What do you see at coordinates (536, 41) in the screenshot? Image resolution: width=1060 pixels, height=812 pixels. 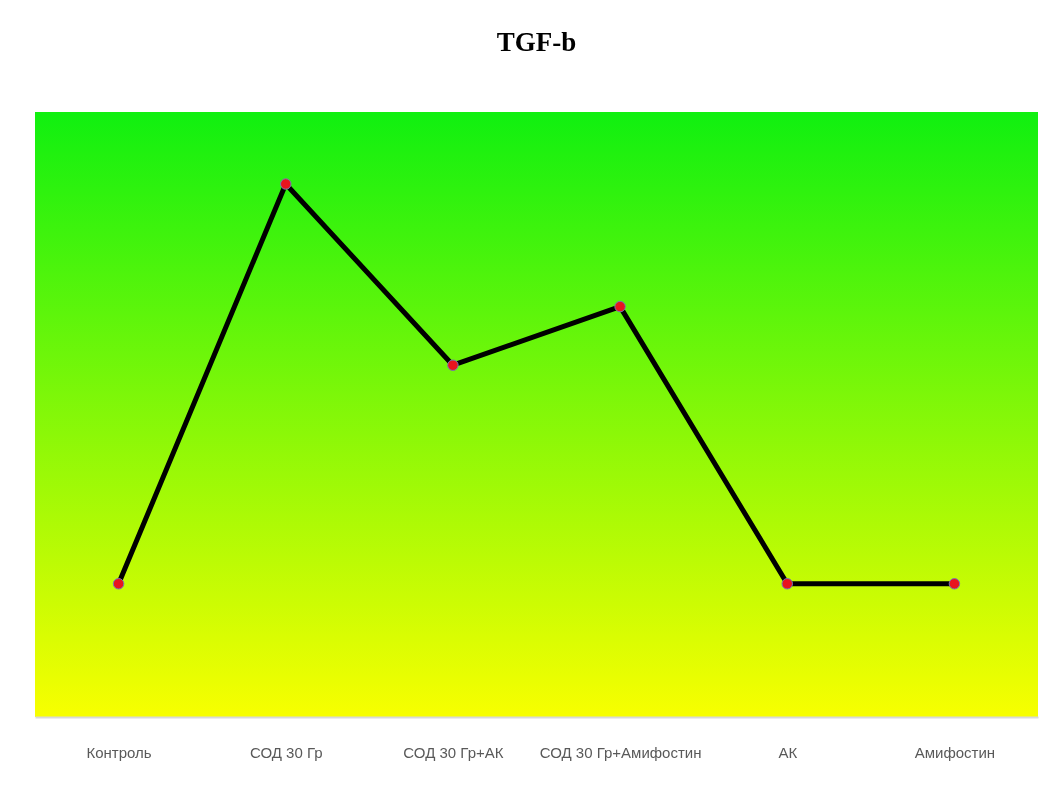 I see `chart-title: TGF-b` at bounding box center [536, 41].